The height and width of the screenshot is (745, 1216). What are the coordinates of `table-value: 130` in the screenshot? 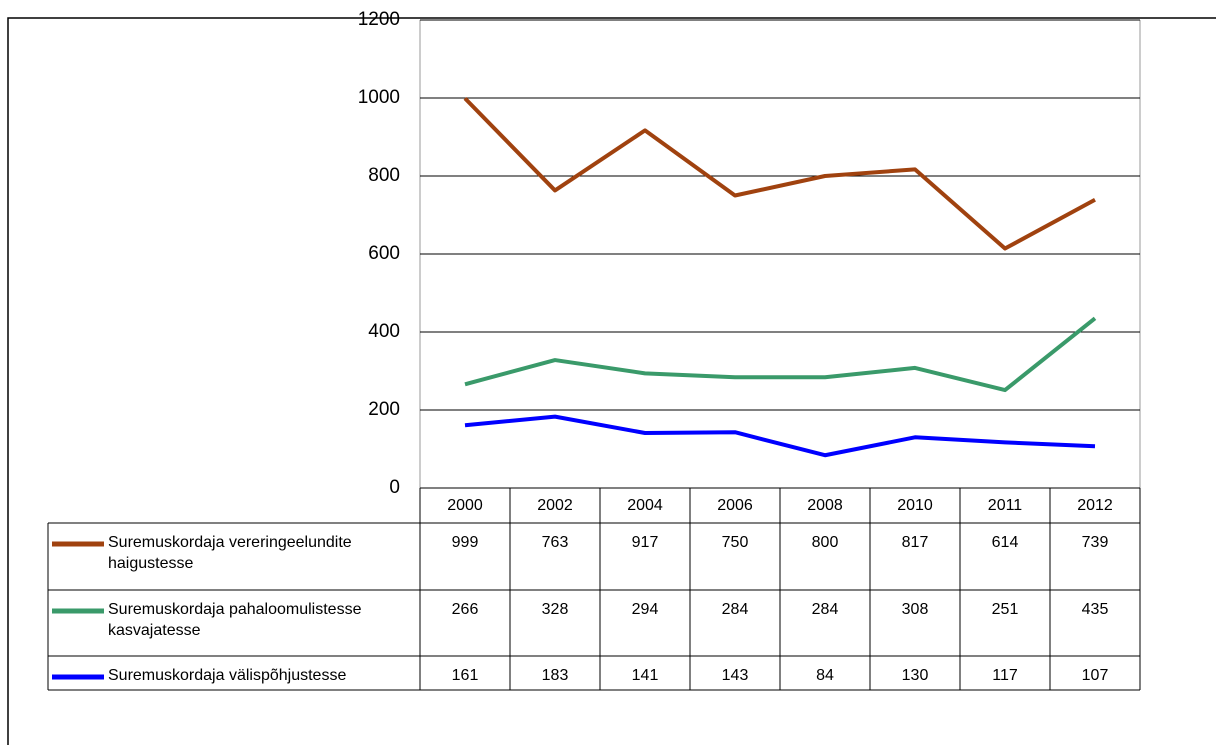 It's located at (915, 675).